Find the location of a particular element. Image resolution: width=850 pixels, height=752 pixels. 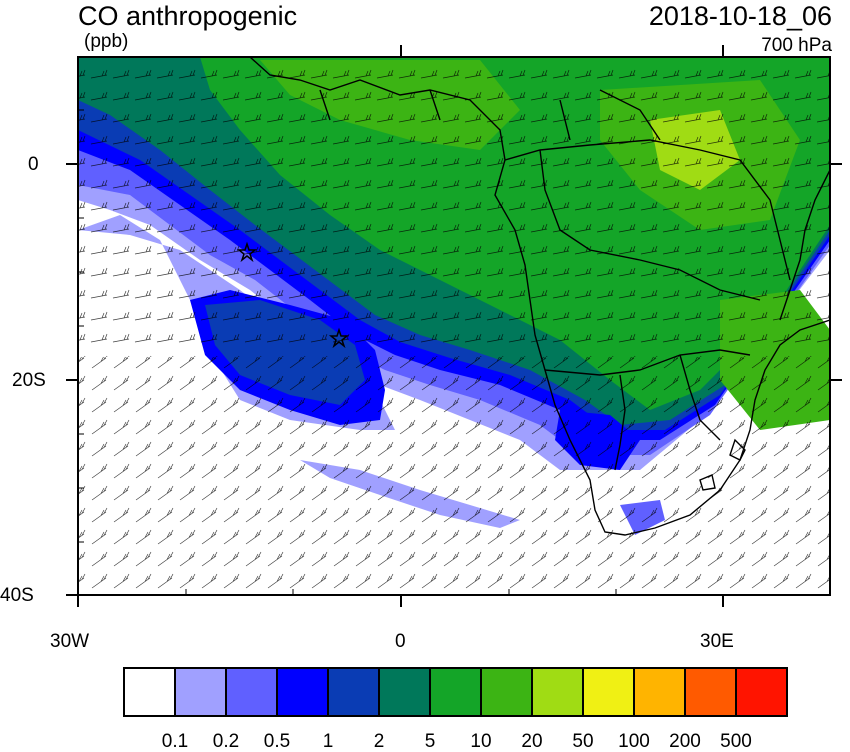

colorbar-label: 10 is located at coordinates (481, 741).